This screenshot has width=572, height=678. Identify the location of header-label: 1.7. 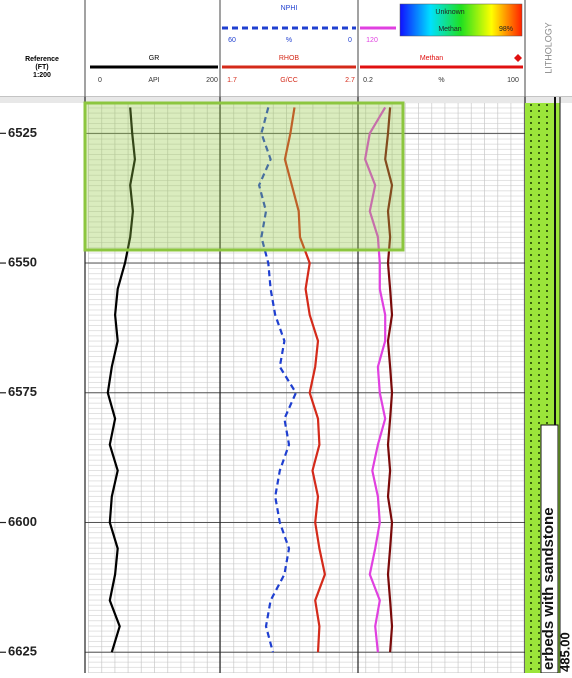
(232, 80).